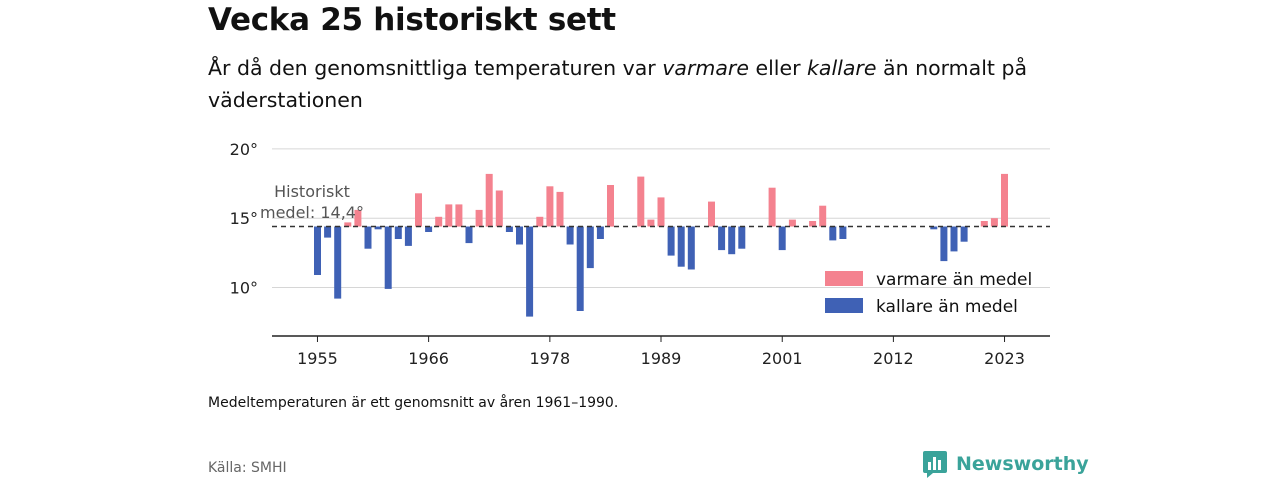  I want to click on baseline-label-line-2: medel: 14,4°, so click(312, 212).